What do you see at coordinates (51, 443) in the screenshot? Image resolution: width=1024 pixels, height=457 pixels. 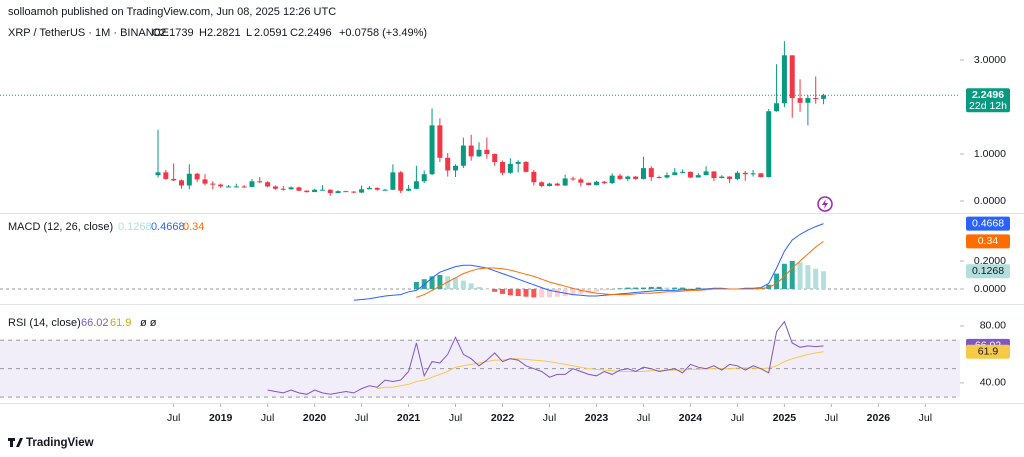 I see `footer-logo: TradingView` at bounding box center [51, 443].